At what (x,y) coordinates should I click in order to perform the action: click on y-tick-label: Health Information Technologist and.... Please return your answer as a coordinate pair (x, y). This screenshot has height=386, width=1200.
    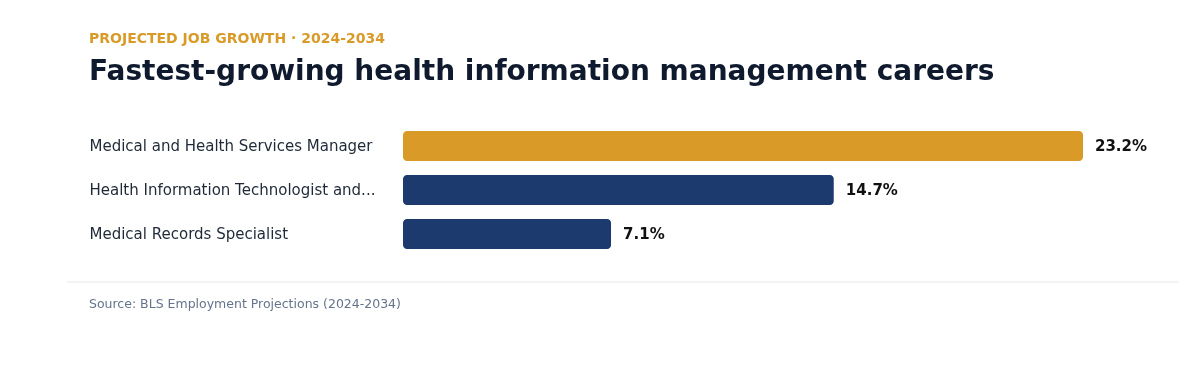
    Looking at the image, I should click on (232, 190).